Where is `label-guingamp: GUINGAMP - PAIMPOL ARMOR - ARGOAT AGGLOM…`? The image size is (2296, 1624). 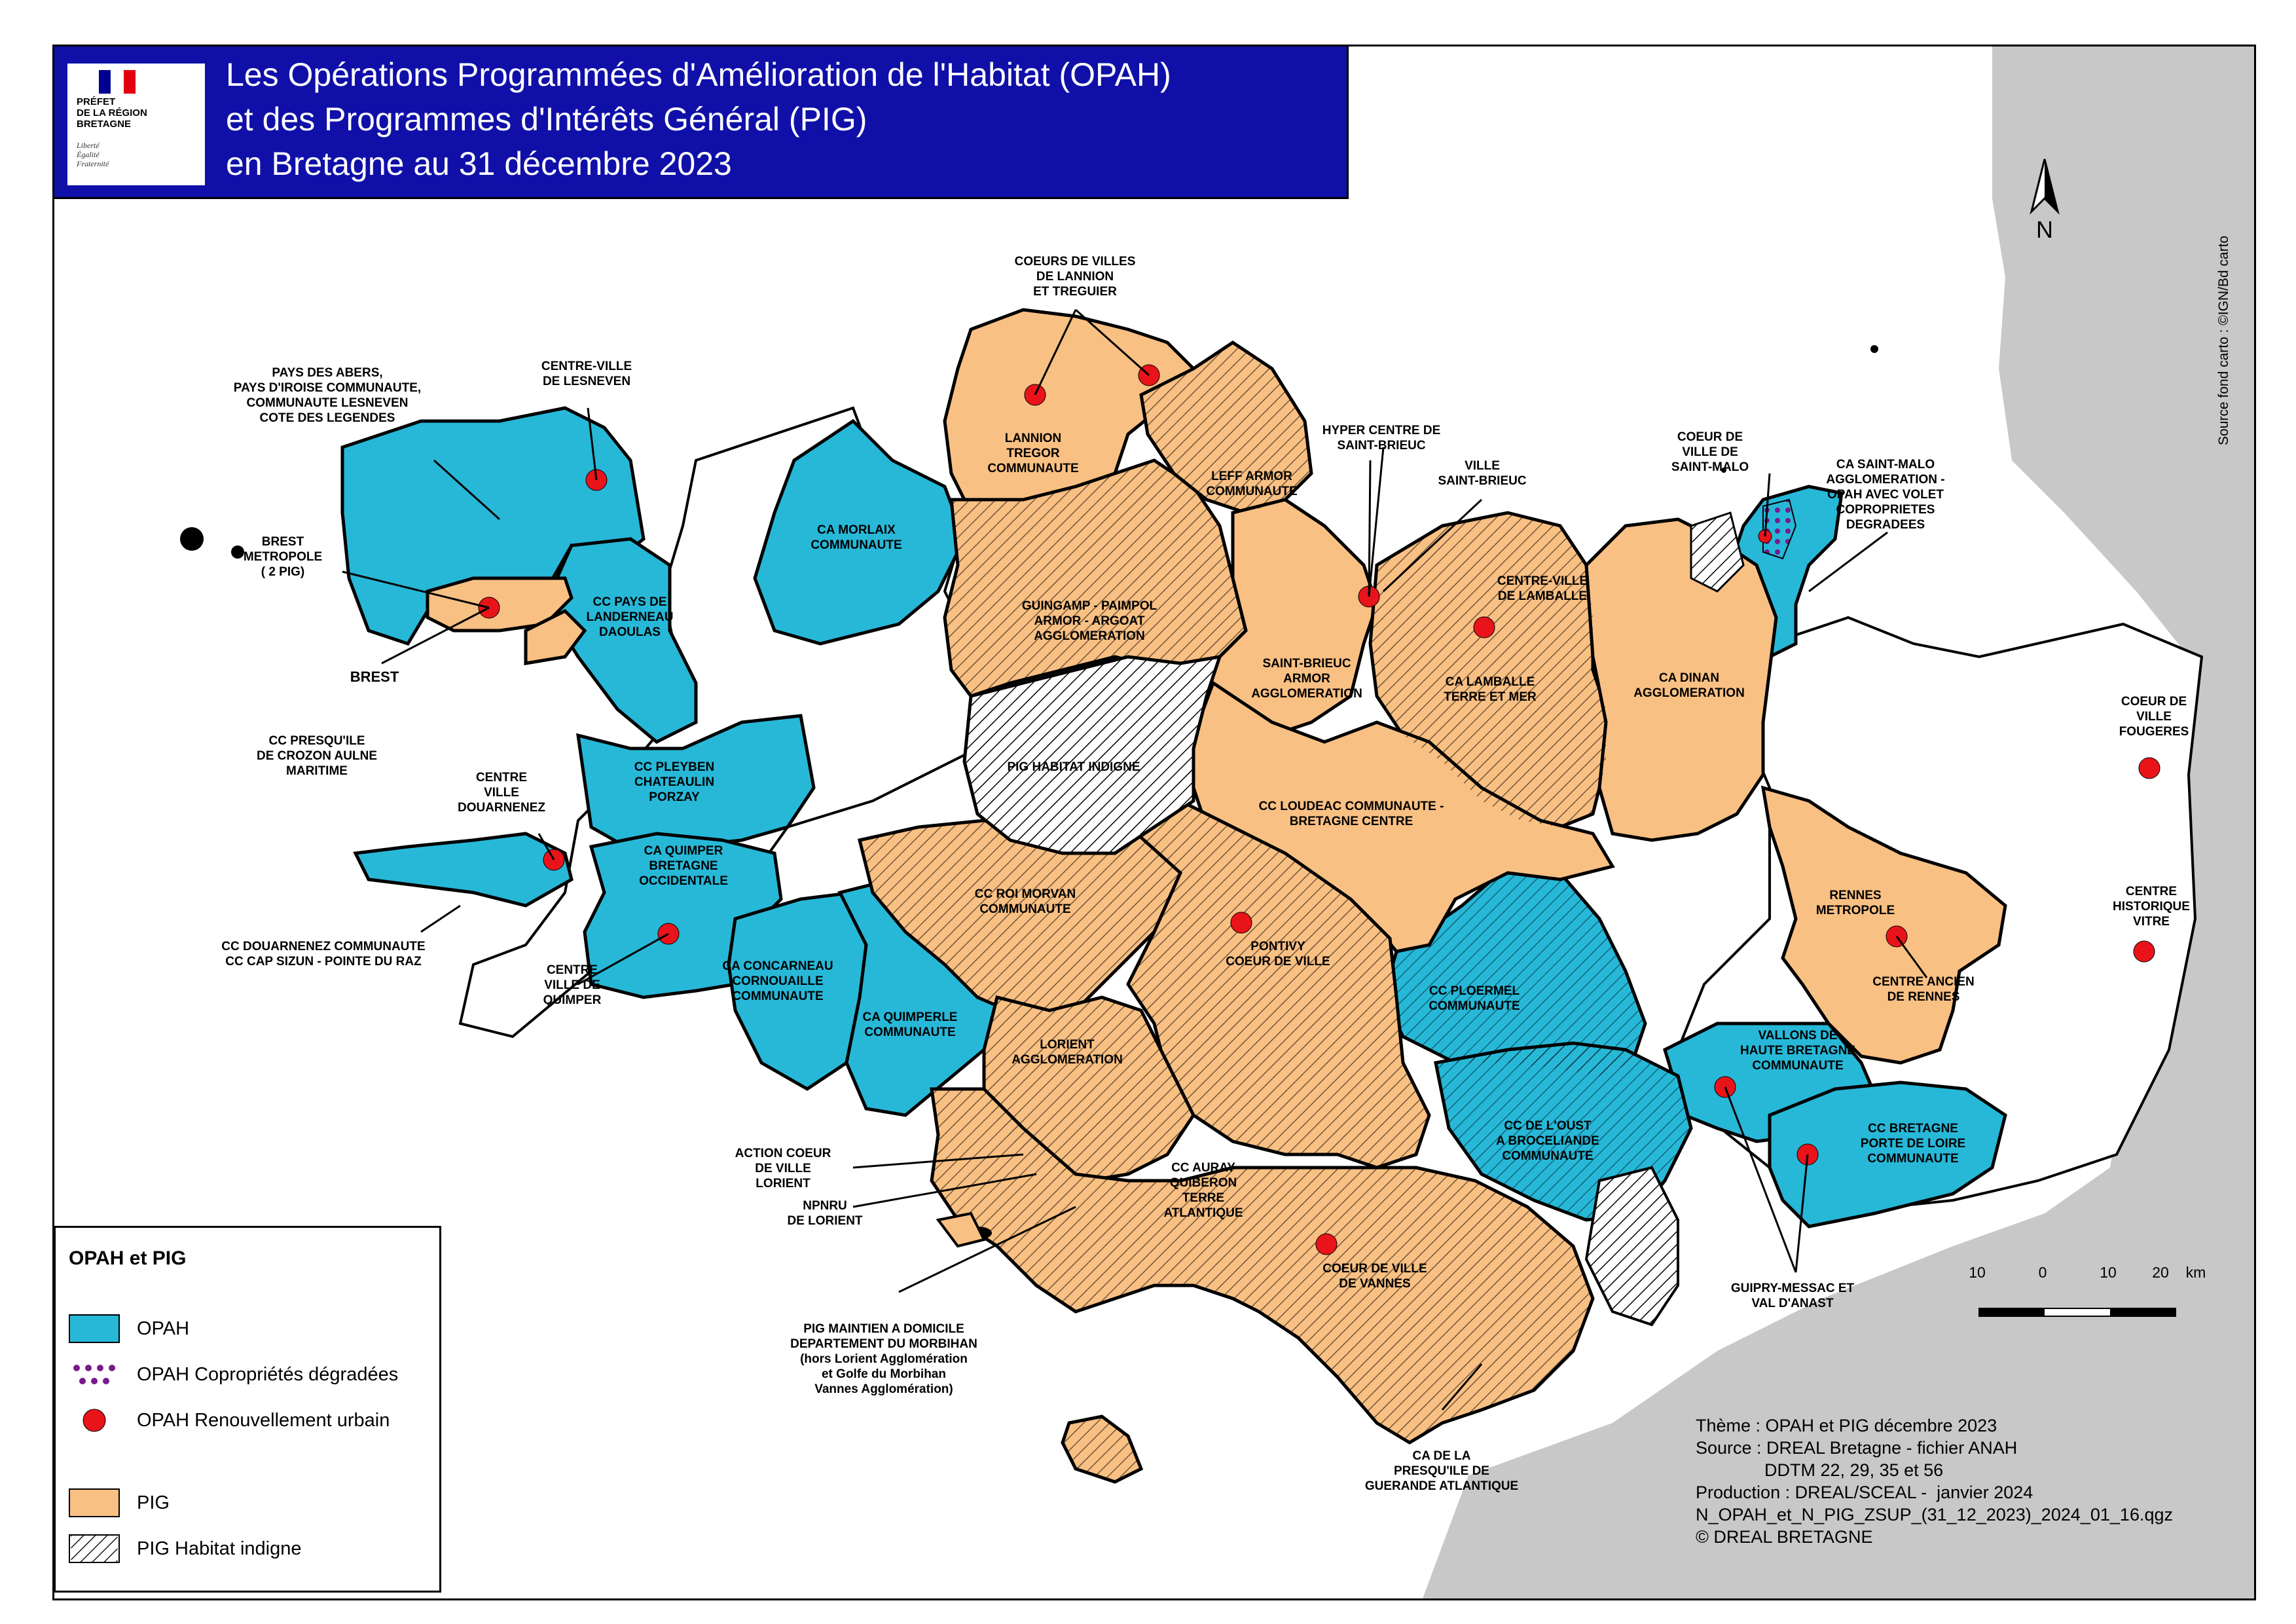
label-guingamp: GUINGAMP - PAIMPOL ARMOR - ARGOAT AGGLOM… is located at coordinates (1089, 621).